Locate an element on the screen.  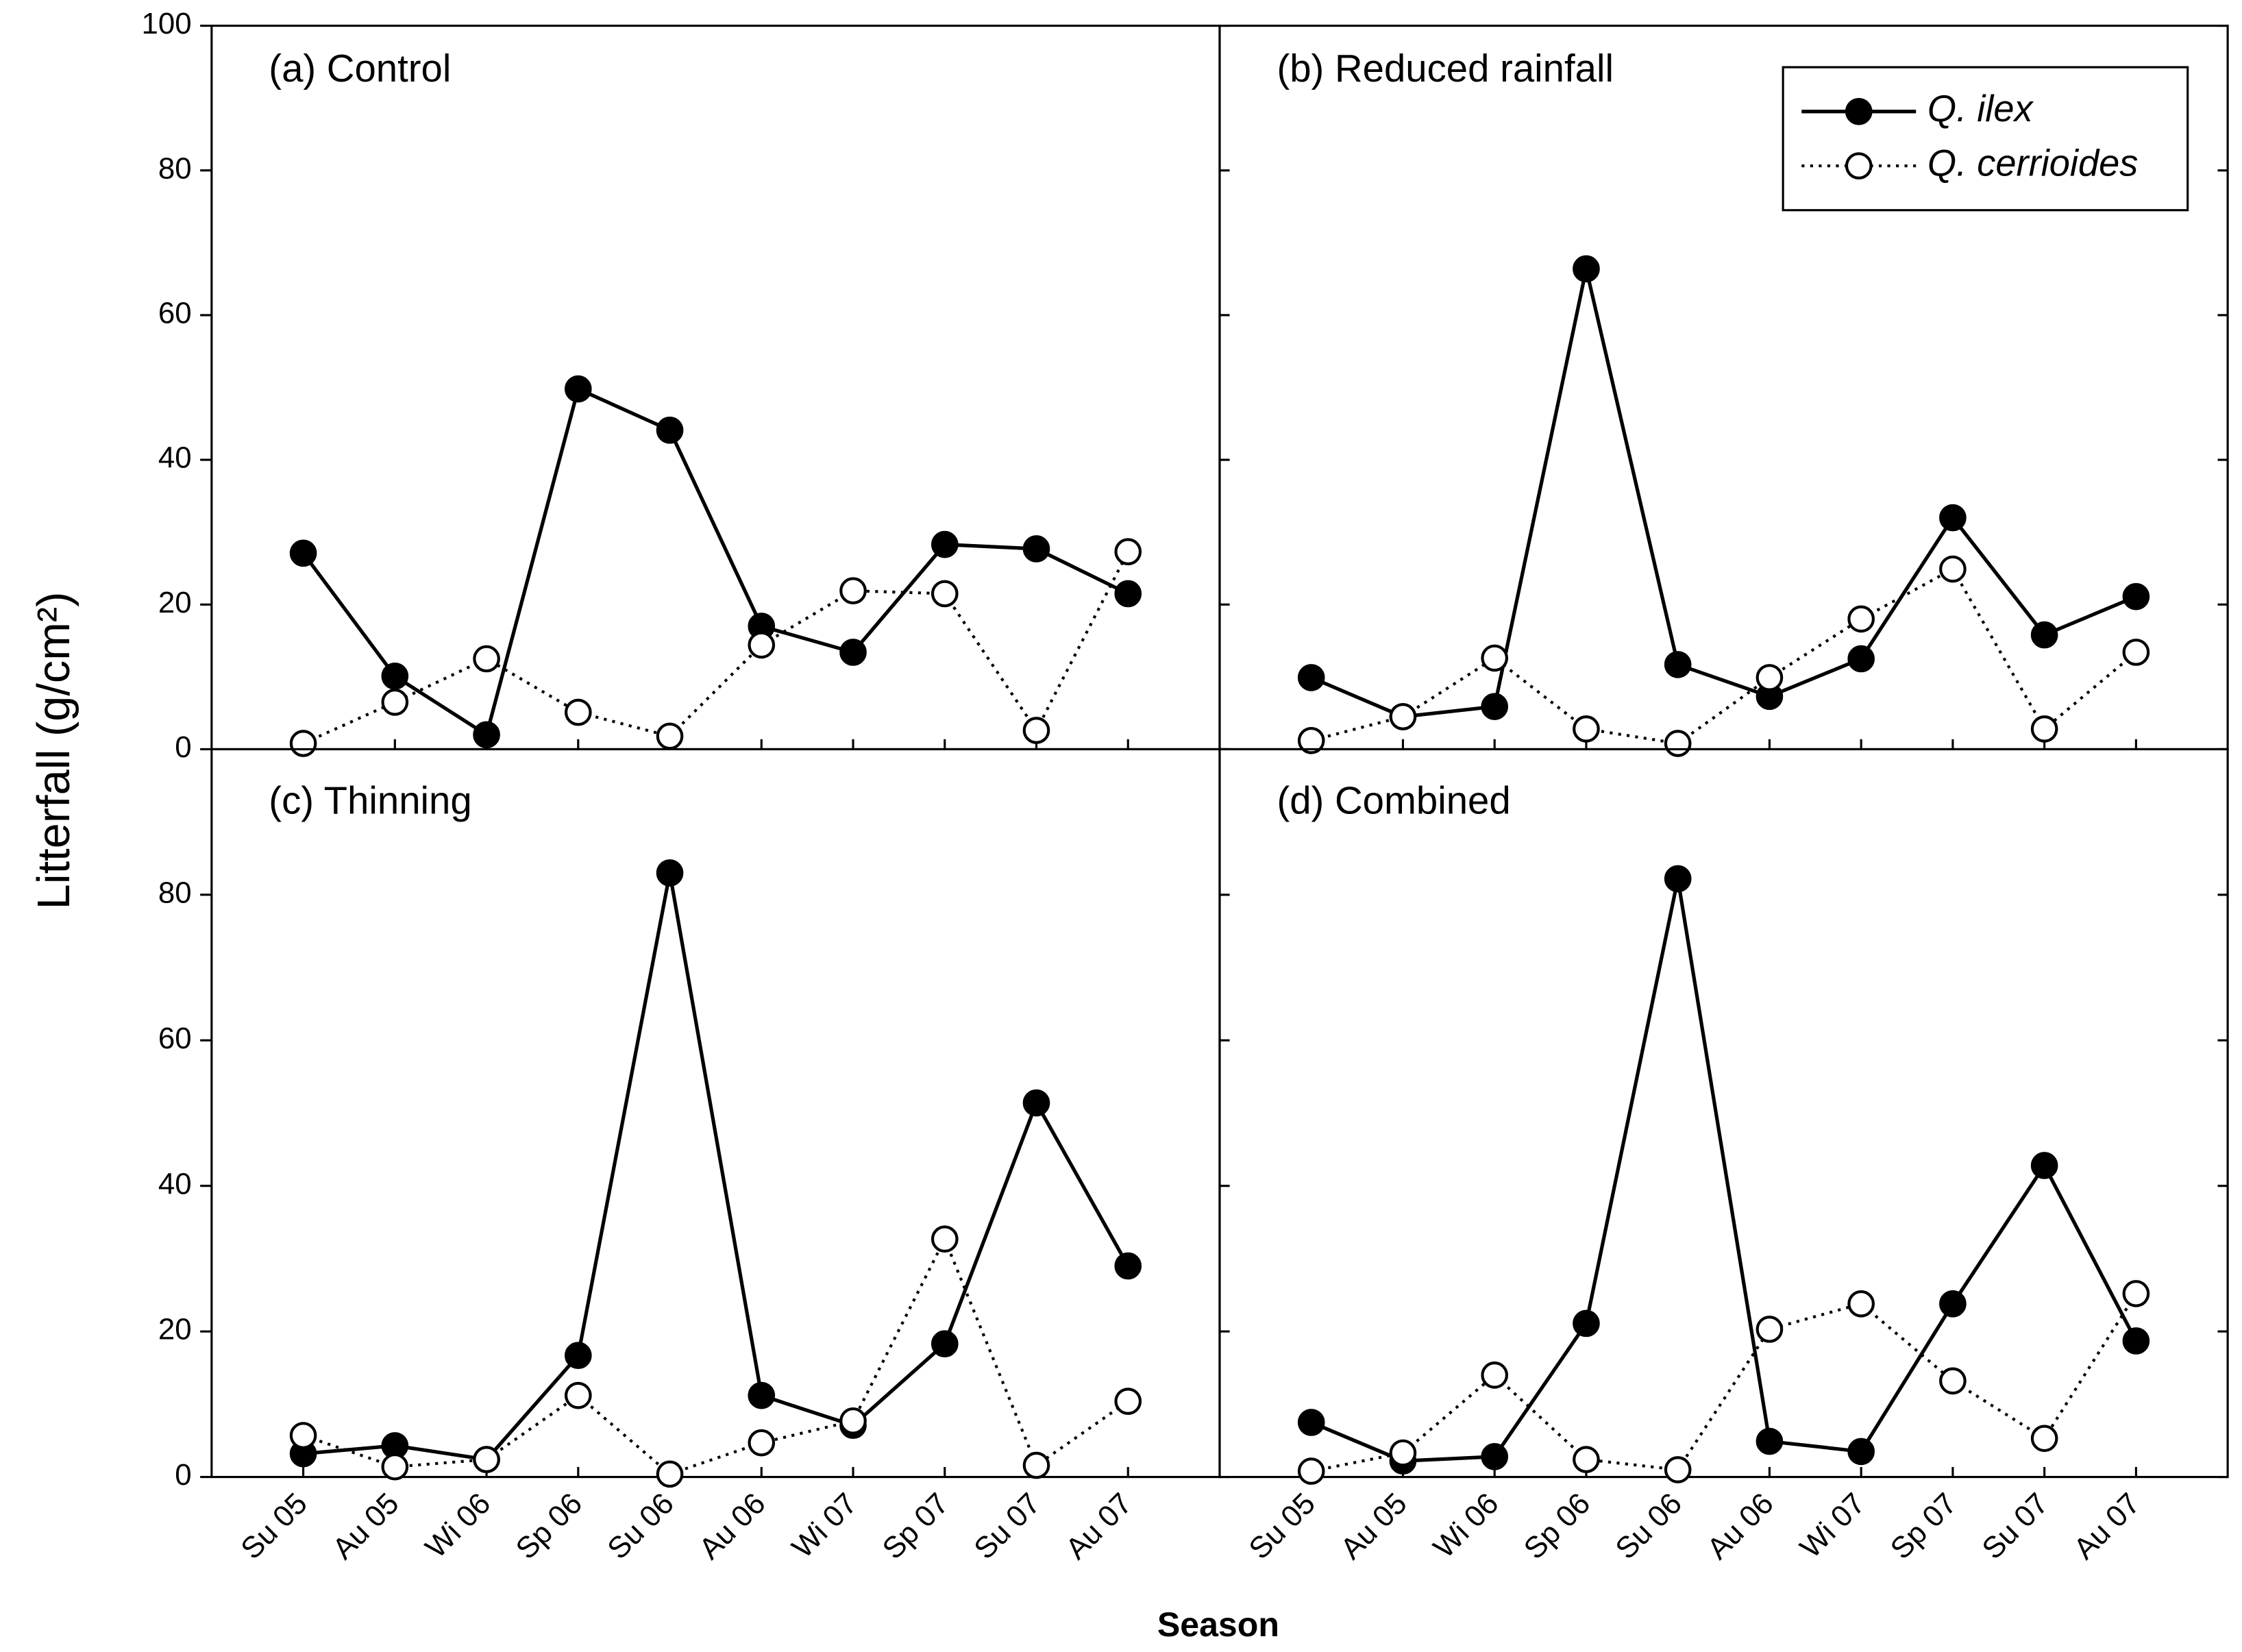
legend-box is located at coordinates (1985, 139).